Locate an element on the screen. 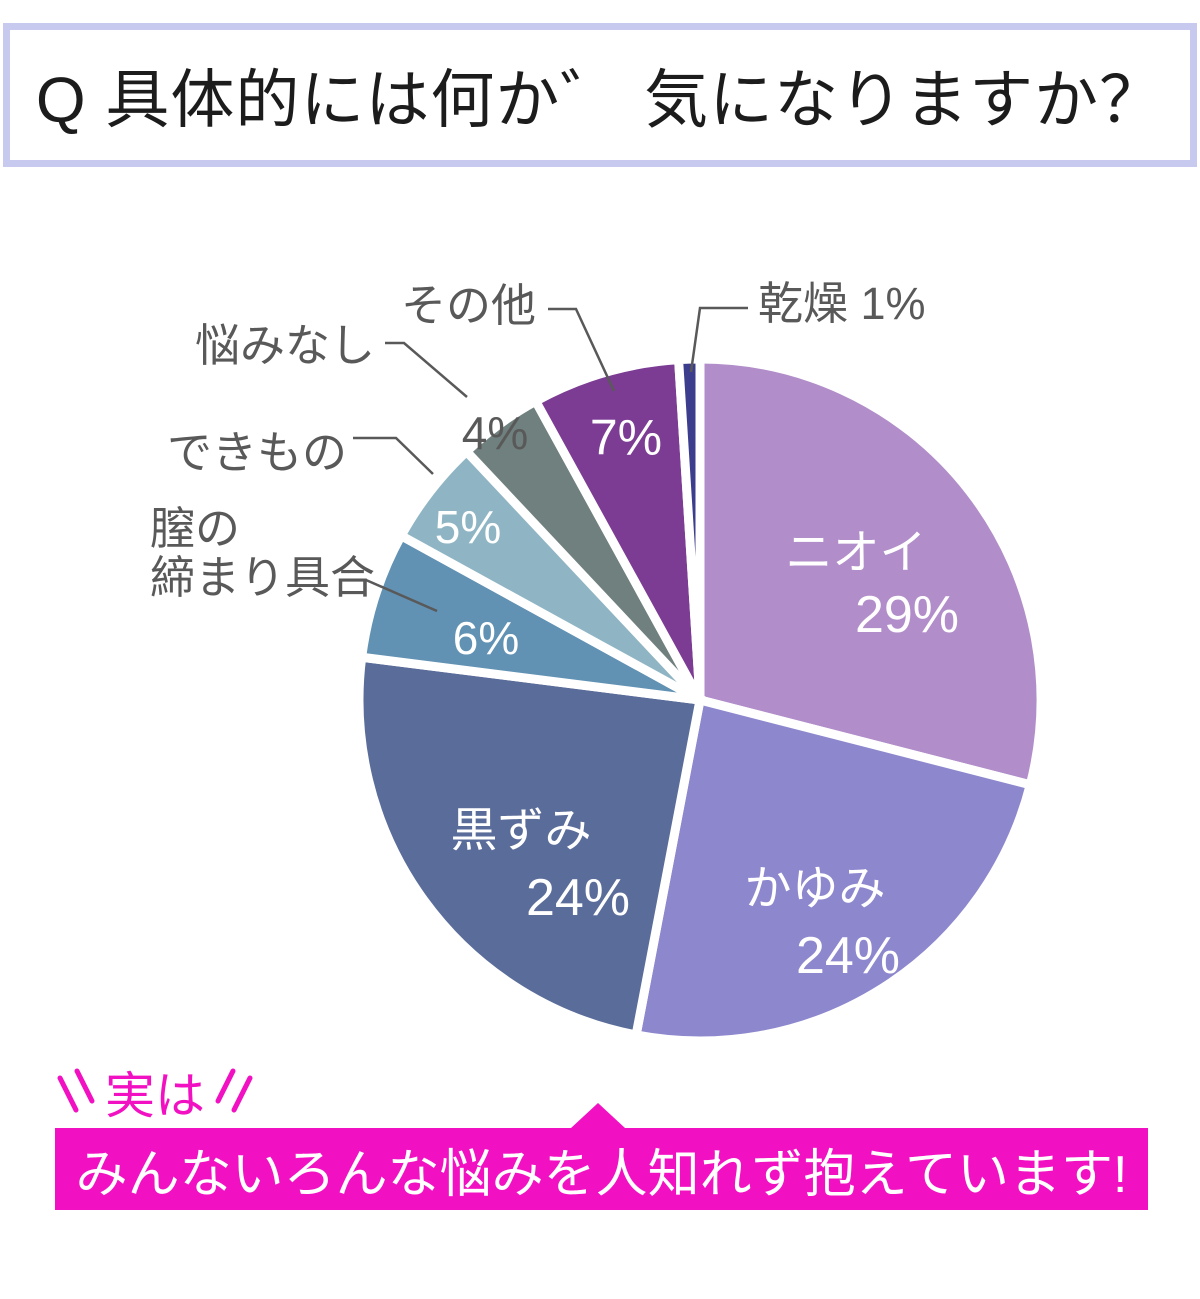 The width and height of the screenshot is (1200, 1299). slice-name-label-4: できもの is located at coordinates (257, 452).